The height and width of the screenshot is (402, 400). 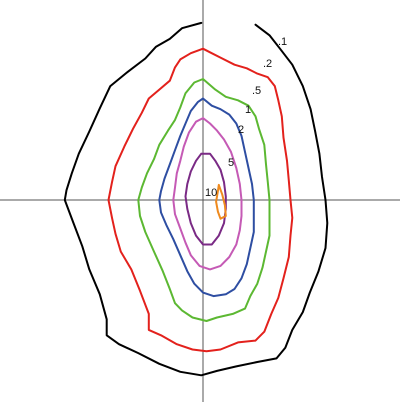 I want to click on contour-label-10: 10, so click(x=211, y=193).